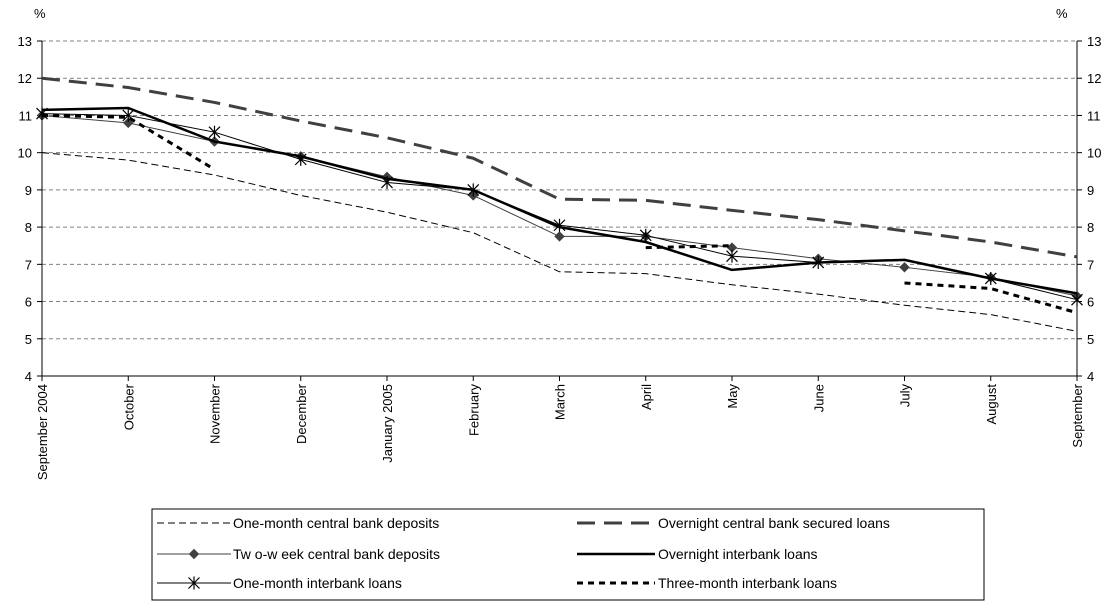 Image resolution: width=1114 pixels, height=603 pixels. Describe the element at coordinates (473, 410) in the screenshot. I see `x-tick-label: February` at that location.